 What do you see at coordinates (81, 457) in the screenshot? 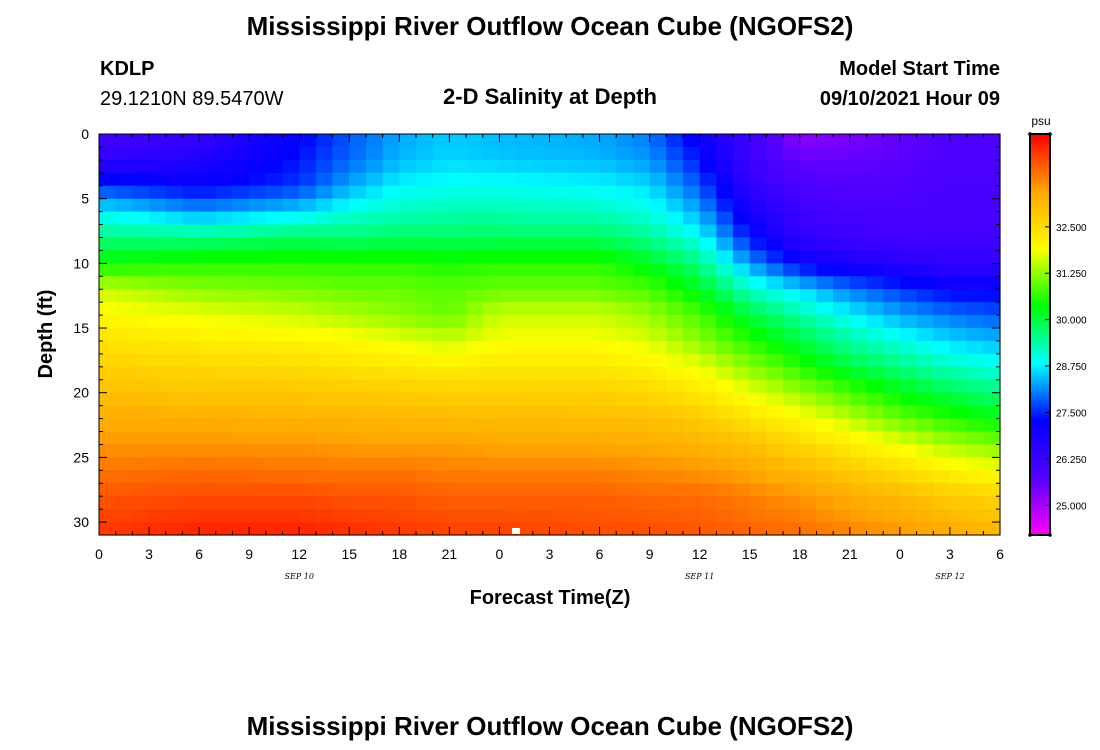
I see `y-tick-label: 25` at bounding box center [81, 457].